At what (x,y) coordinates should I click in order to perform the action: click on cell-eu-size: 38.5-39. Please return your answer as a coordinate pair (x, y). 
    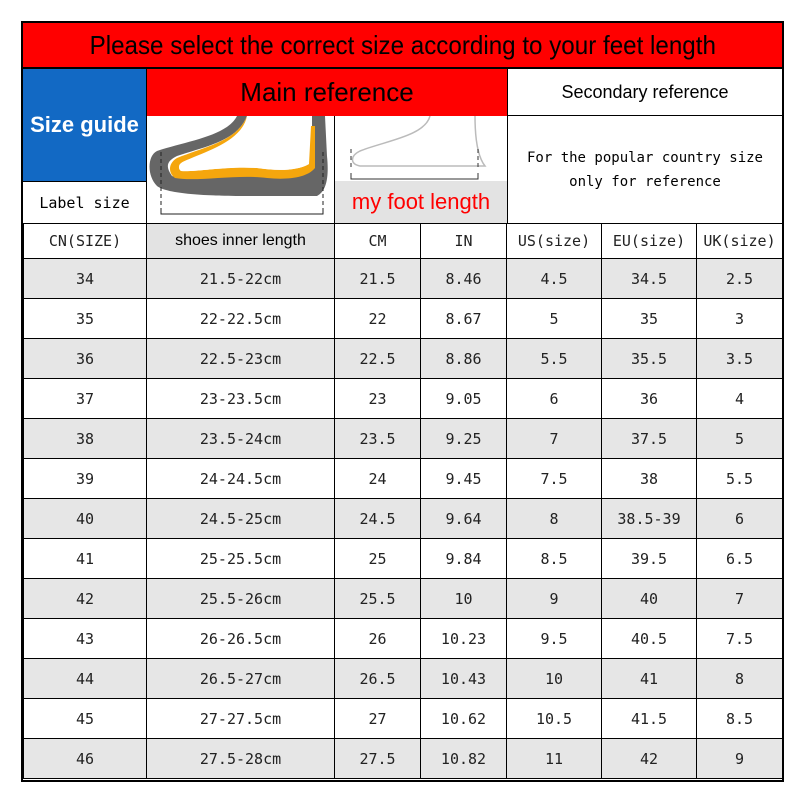
    Looking at the image, I should click on (649, 518).